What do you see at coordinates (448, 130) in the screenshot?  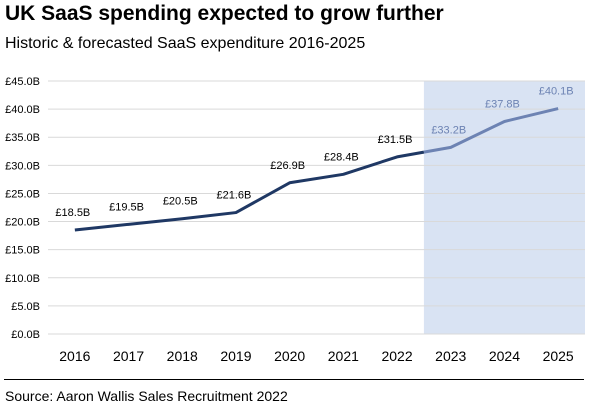 I see `data-label: £33.2B` at bounding box center [448, 130].